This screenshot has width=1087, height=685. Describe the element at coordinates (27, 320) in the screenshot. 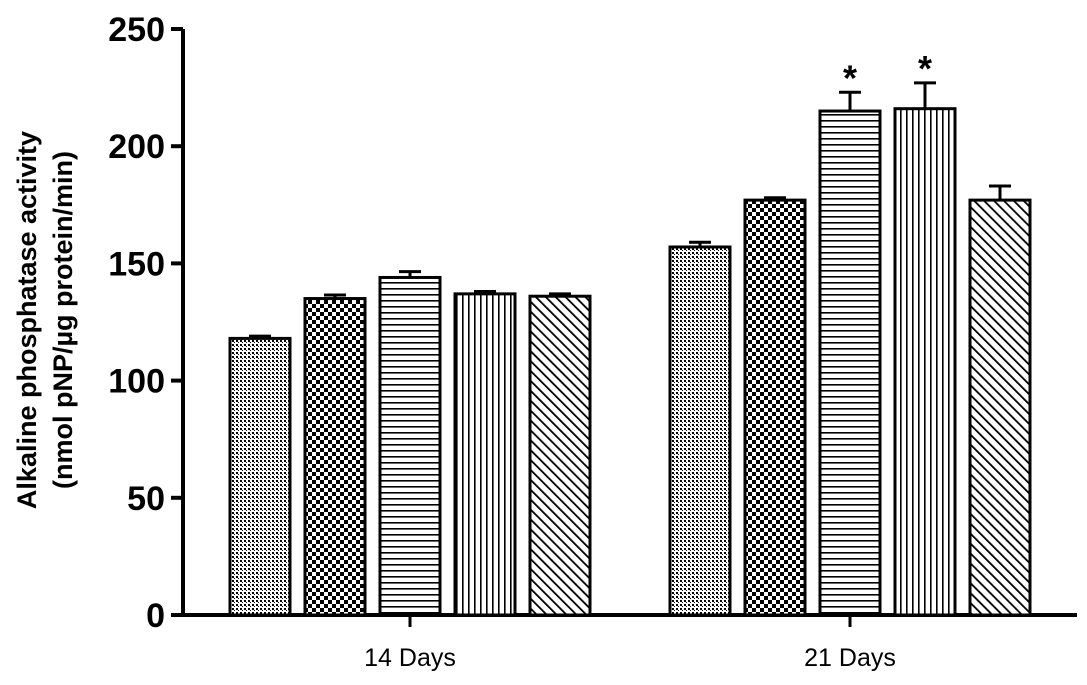

I see `y-axis-title-line-1: Alkaline phosphatase activity` at that location.